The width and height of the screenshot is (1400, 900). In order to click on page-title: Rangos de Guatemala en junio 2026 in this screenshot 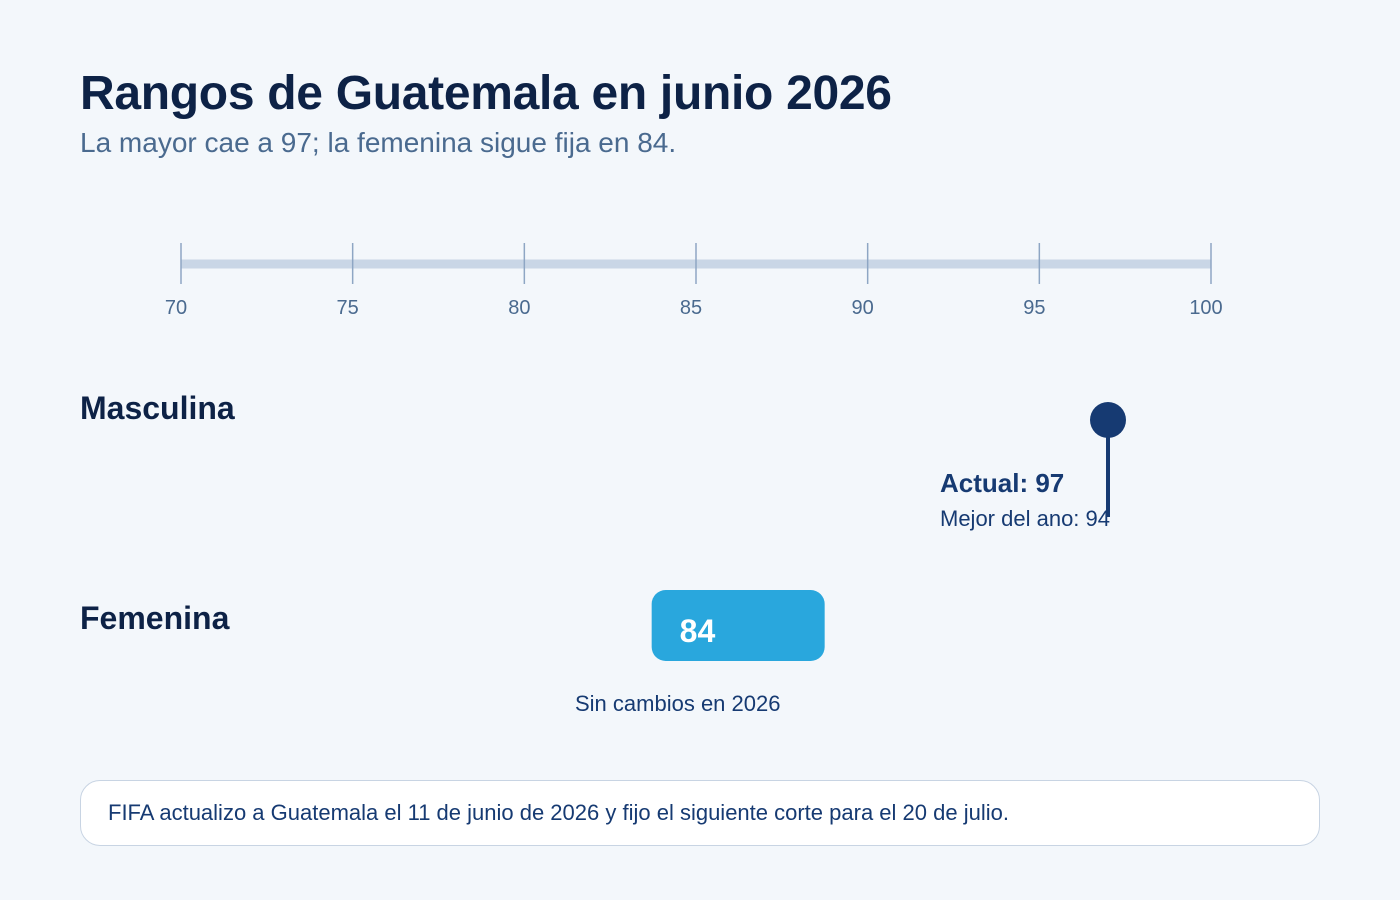, I will do `click(486, 93)`.